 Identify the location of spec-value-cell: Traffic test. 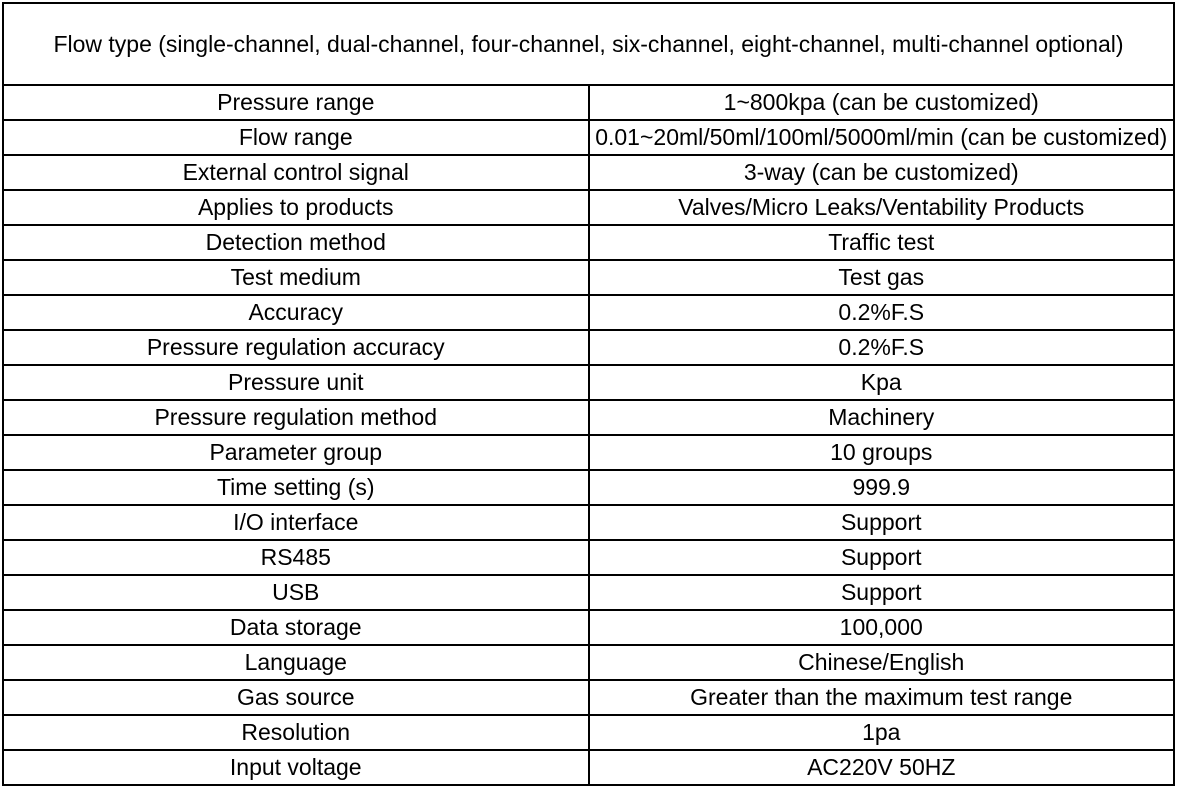
(881, 242).